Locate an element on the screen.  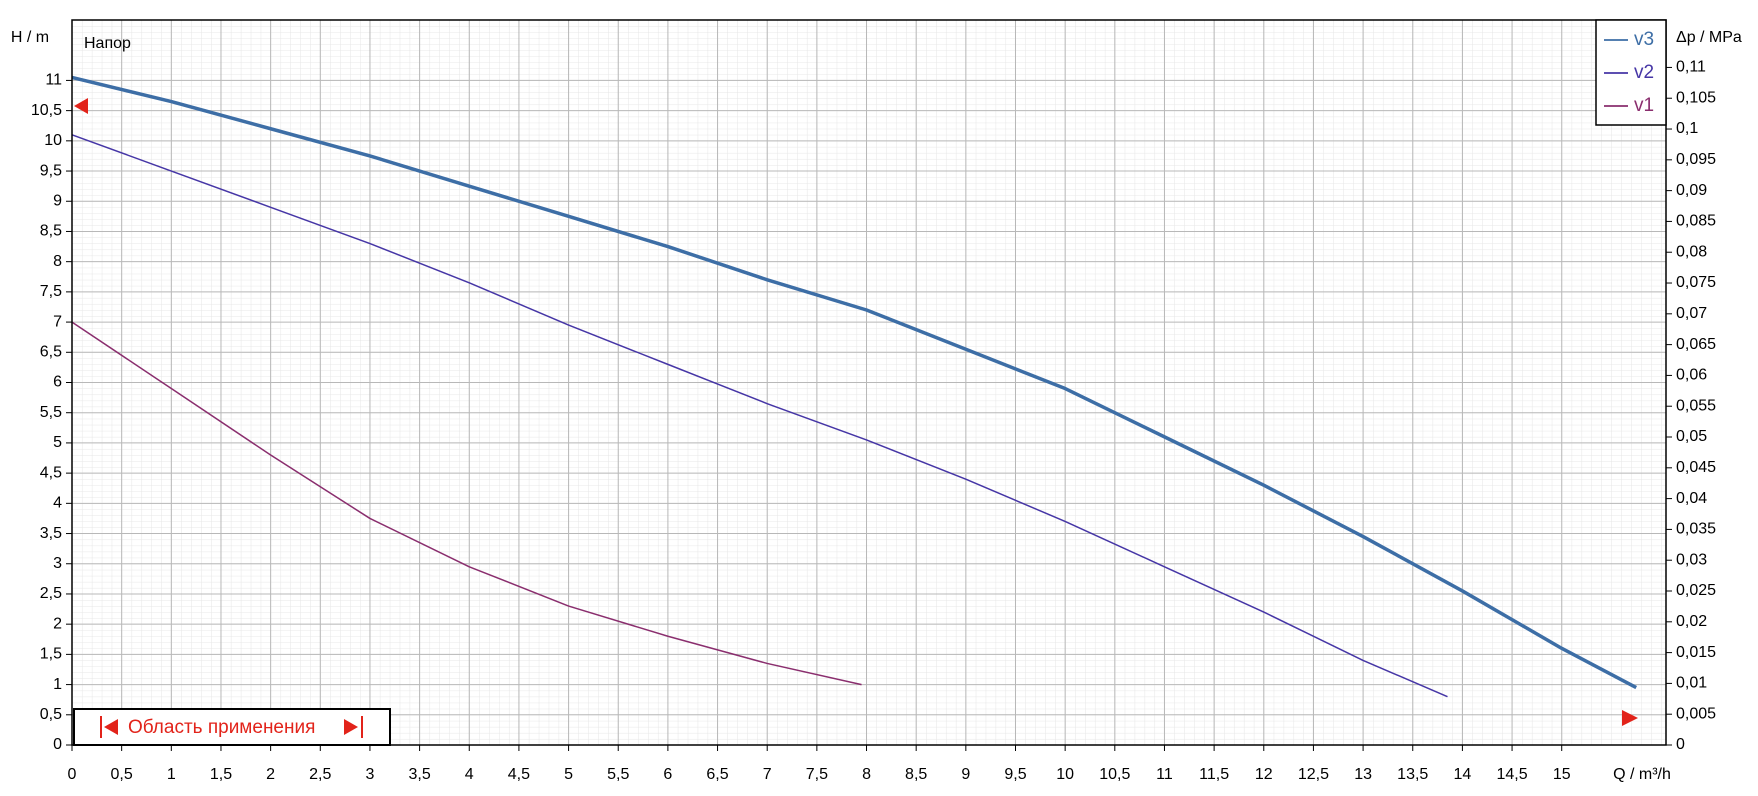
y2-tick-label: 0,11 is located at coordinates (1691, 67).